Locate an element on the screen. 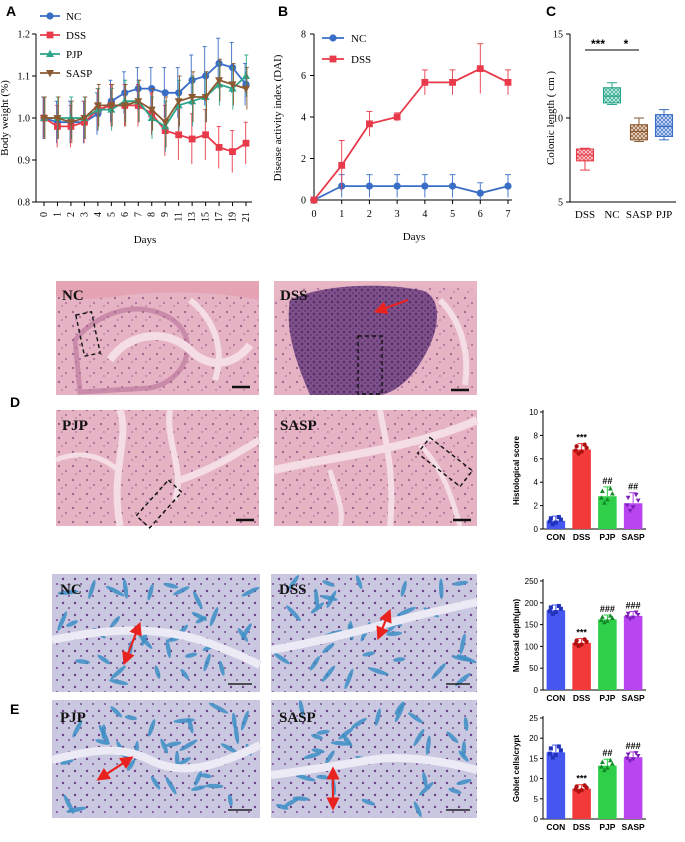 The image size is (685, 842). chart-b-xtick-label: 5 is located at coordinates (452, 214).